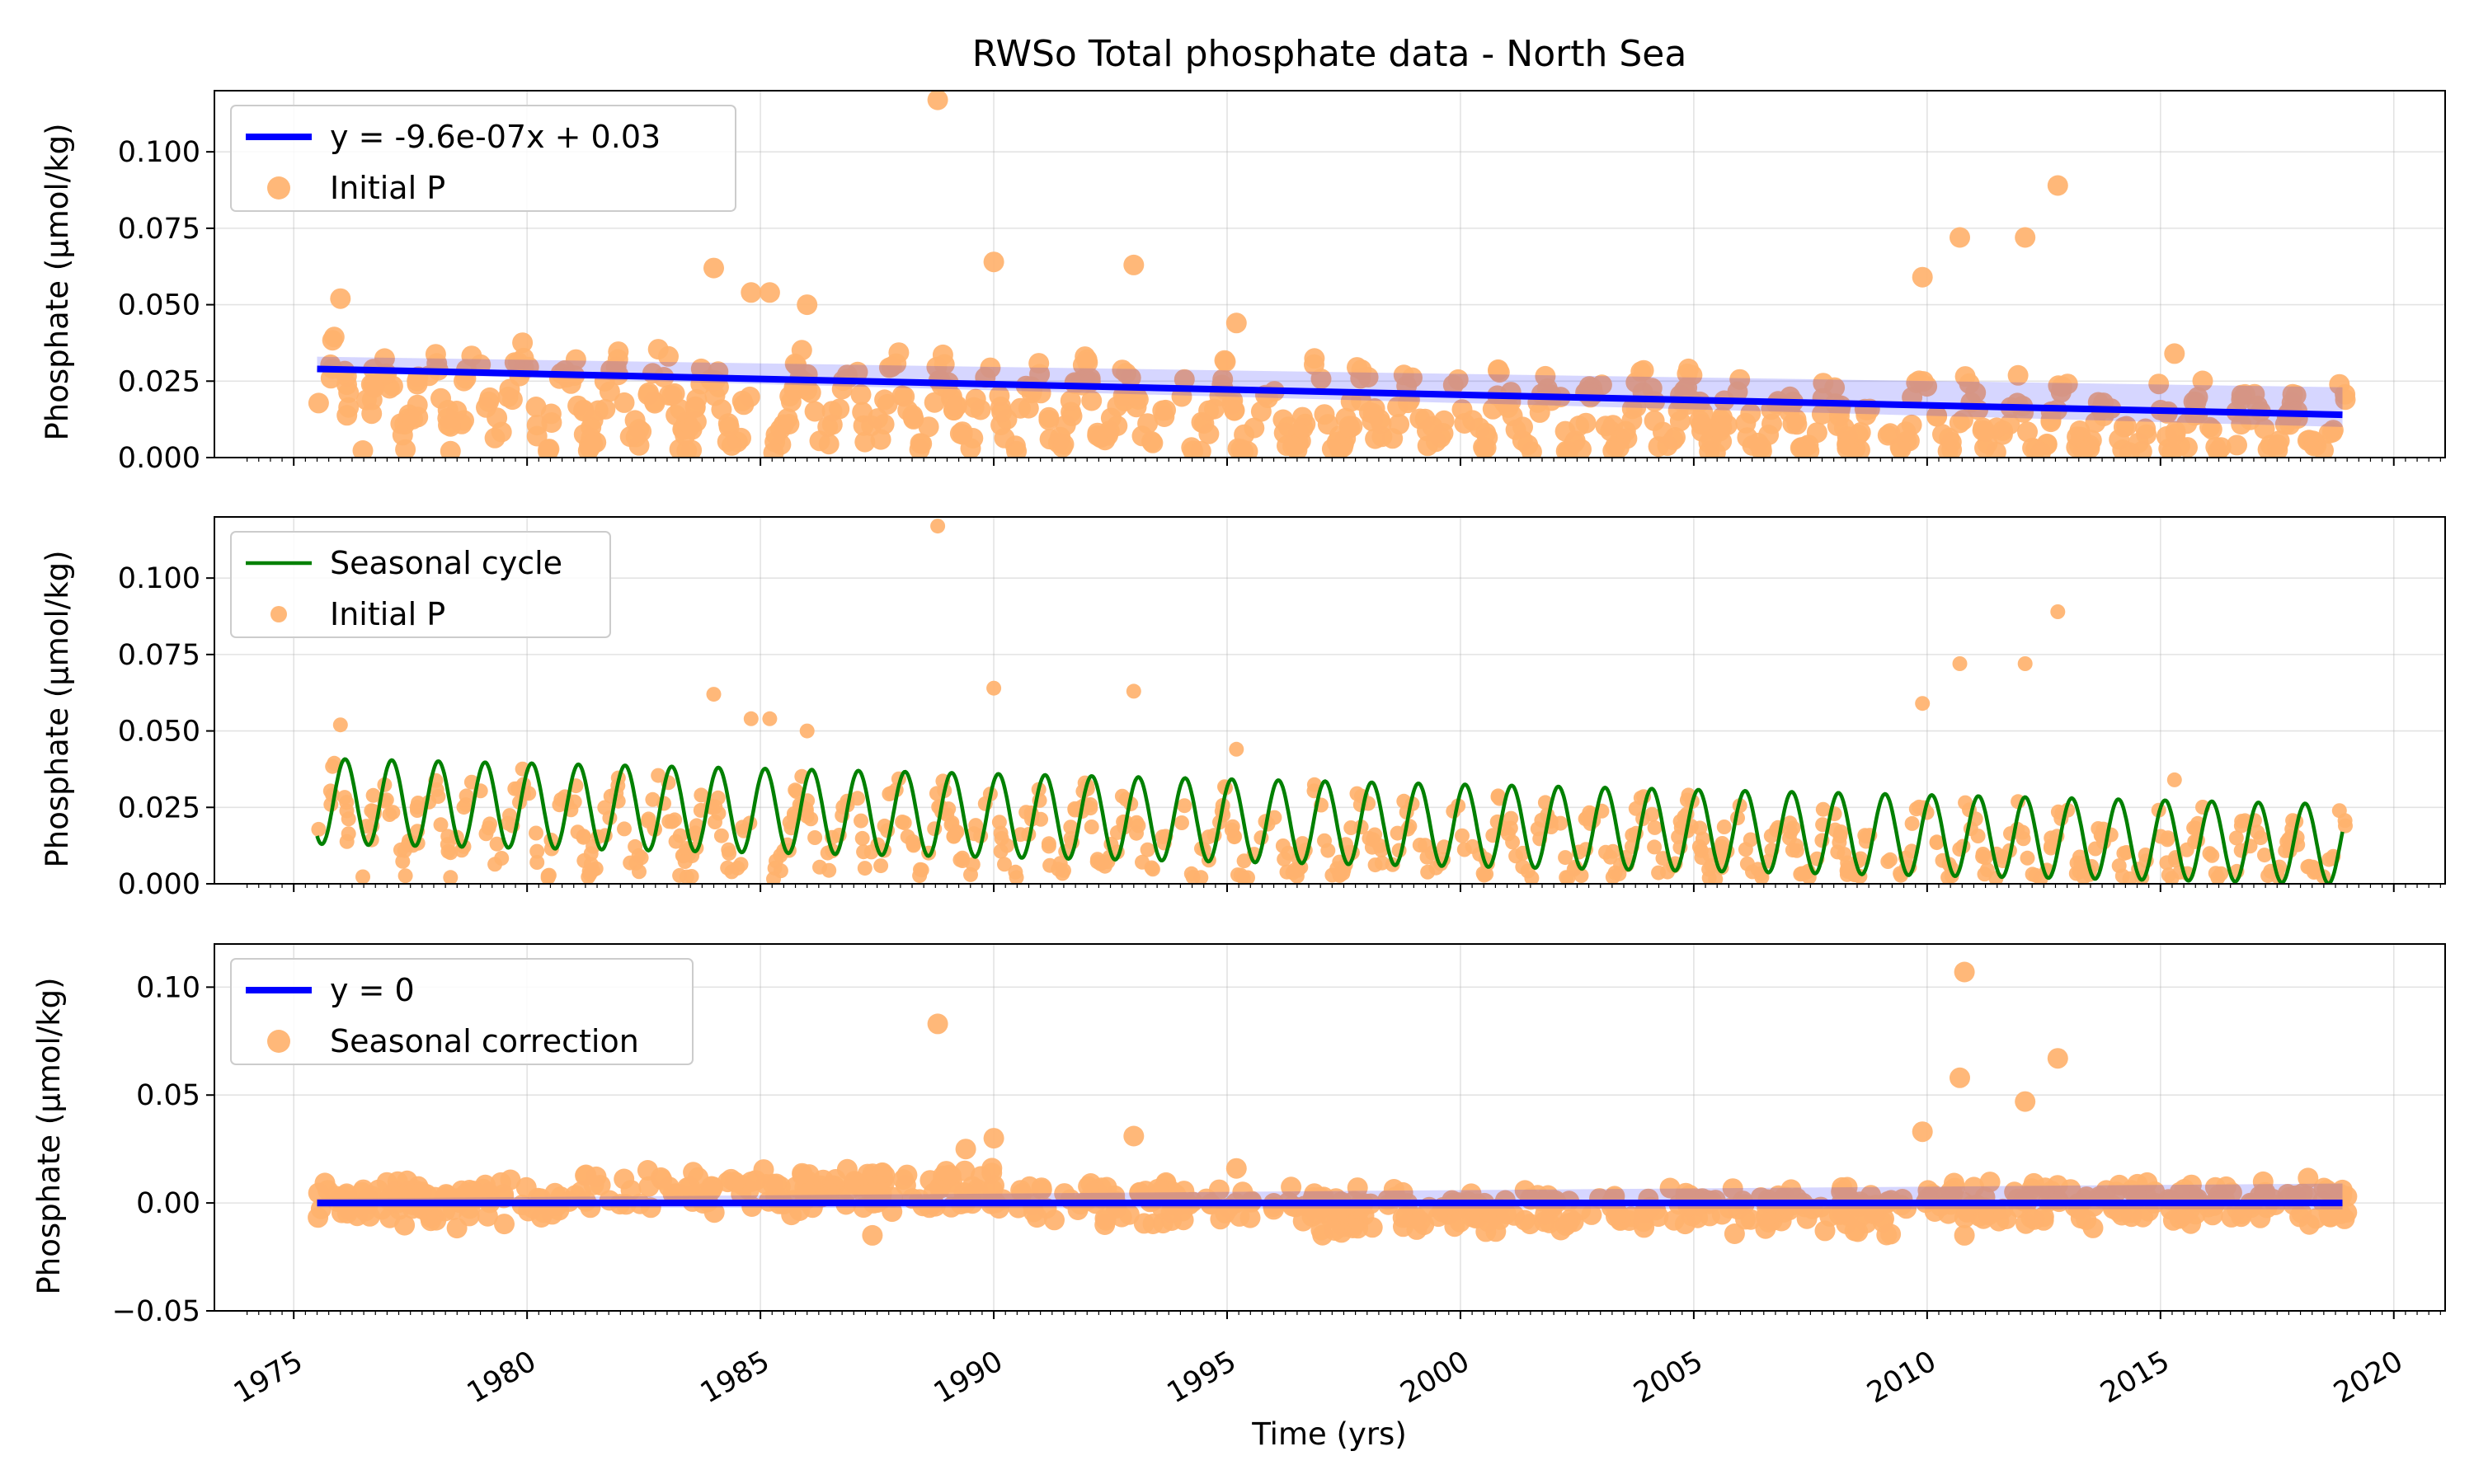 The width and height of the screenshot is (2474, 1484). What do you see at coordinates (372, 990) in the screenshot?
I see `legend-label: y = 0` at bounding box center [372, 990].